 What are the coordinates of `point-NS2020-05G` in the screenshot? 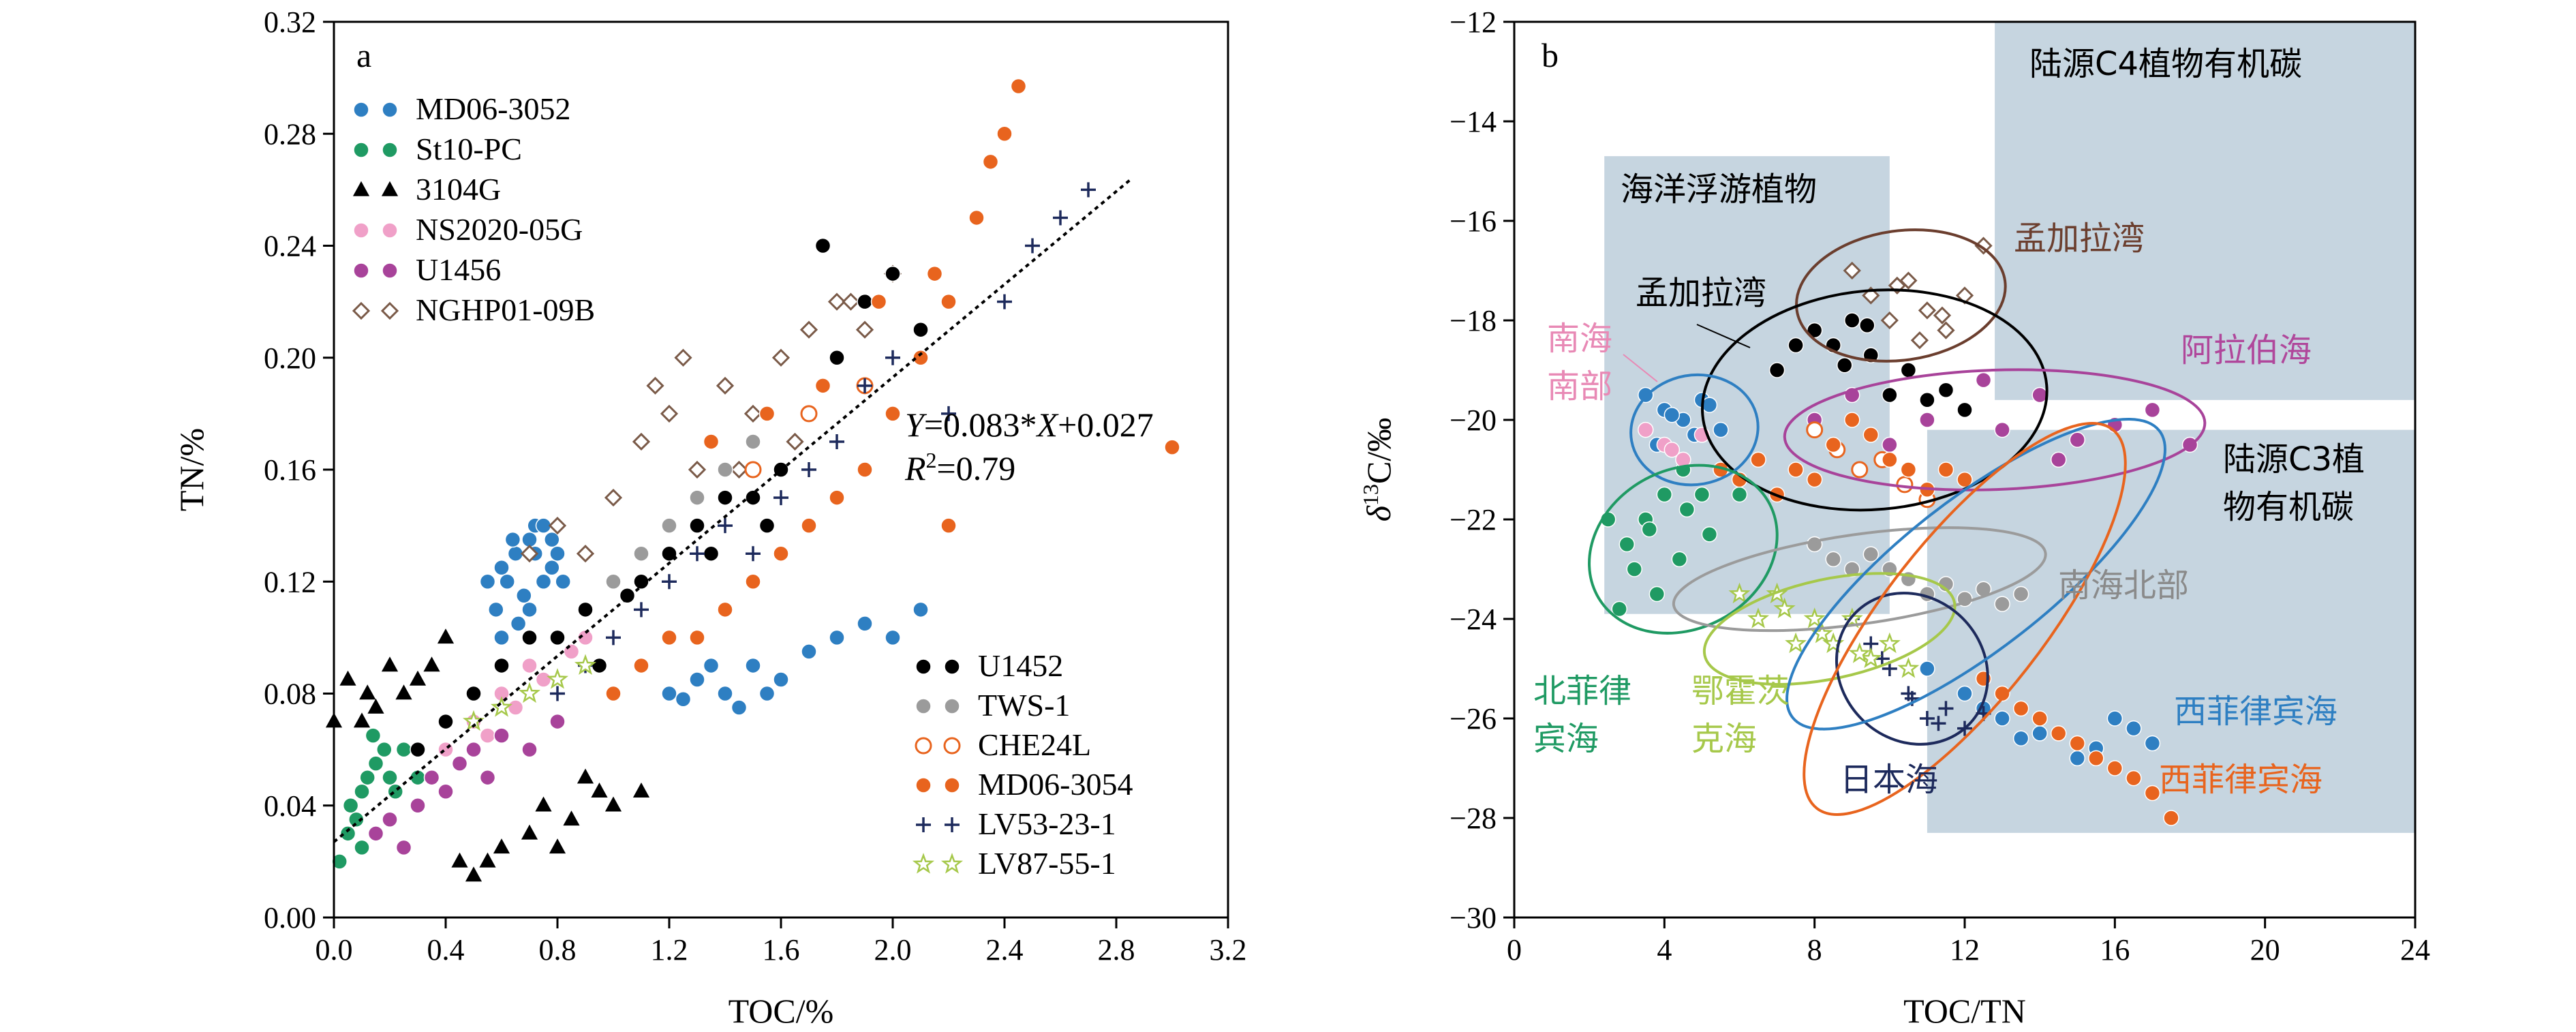 It's located at (446, 749).